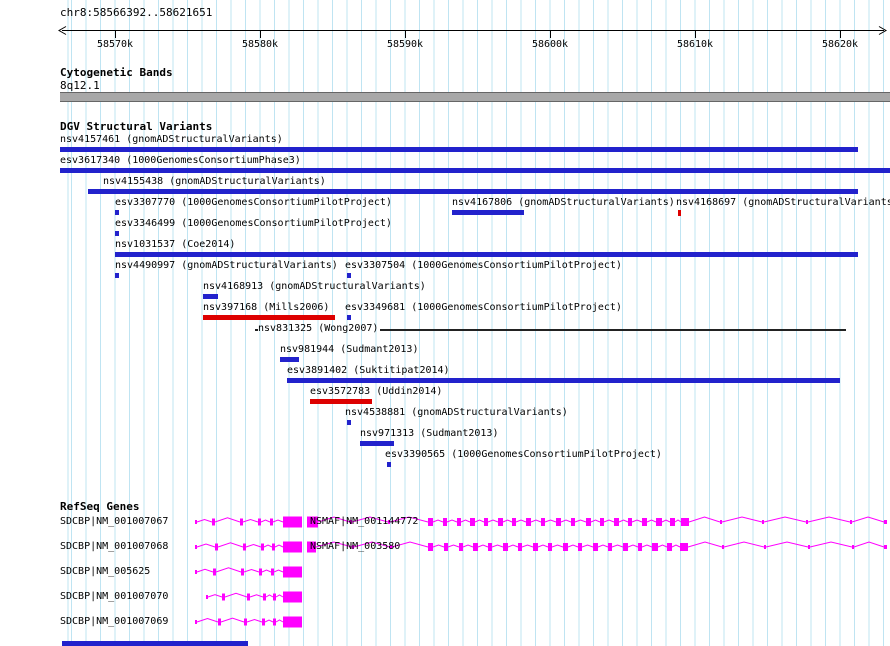 This screenshot has height=646, width=890. Describe the element at coordinates (456, 412) in the screenshot. I see `variant-label: nsv4538881 (gnomADStructuralVariants)` at that location.